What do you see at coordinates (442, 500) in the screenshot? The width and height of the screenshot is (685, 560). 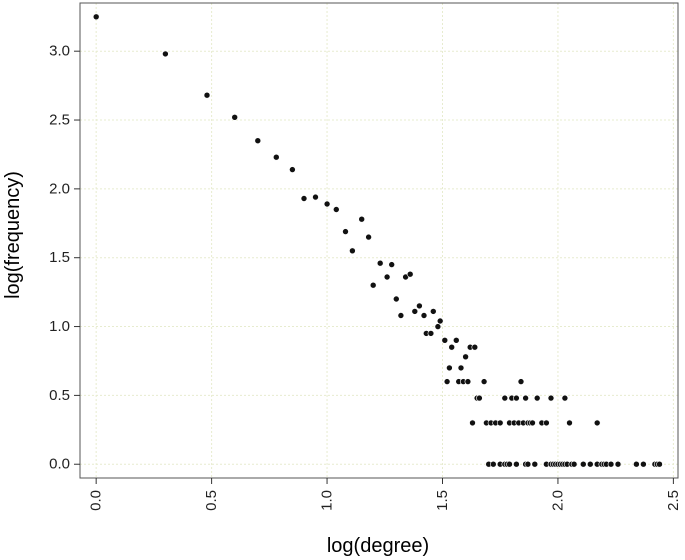 I see `x-tick-label: 1.5` at bounding box center [442, 500].